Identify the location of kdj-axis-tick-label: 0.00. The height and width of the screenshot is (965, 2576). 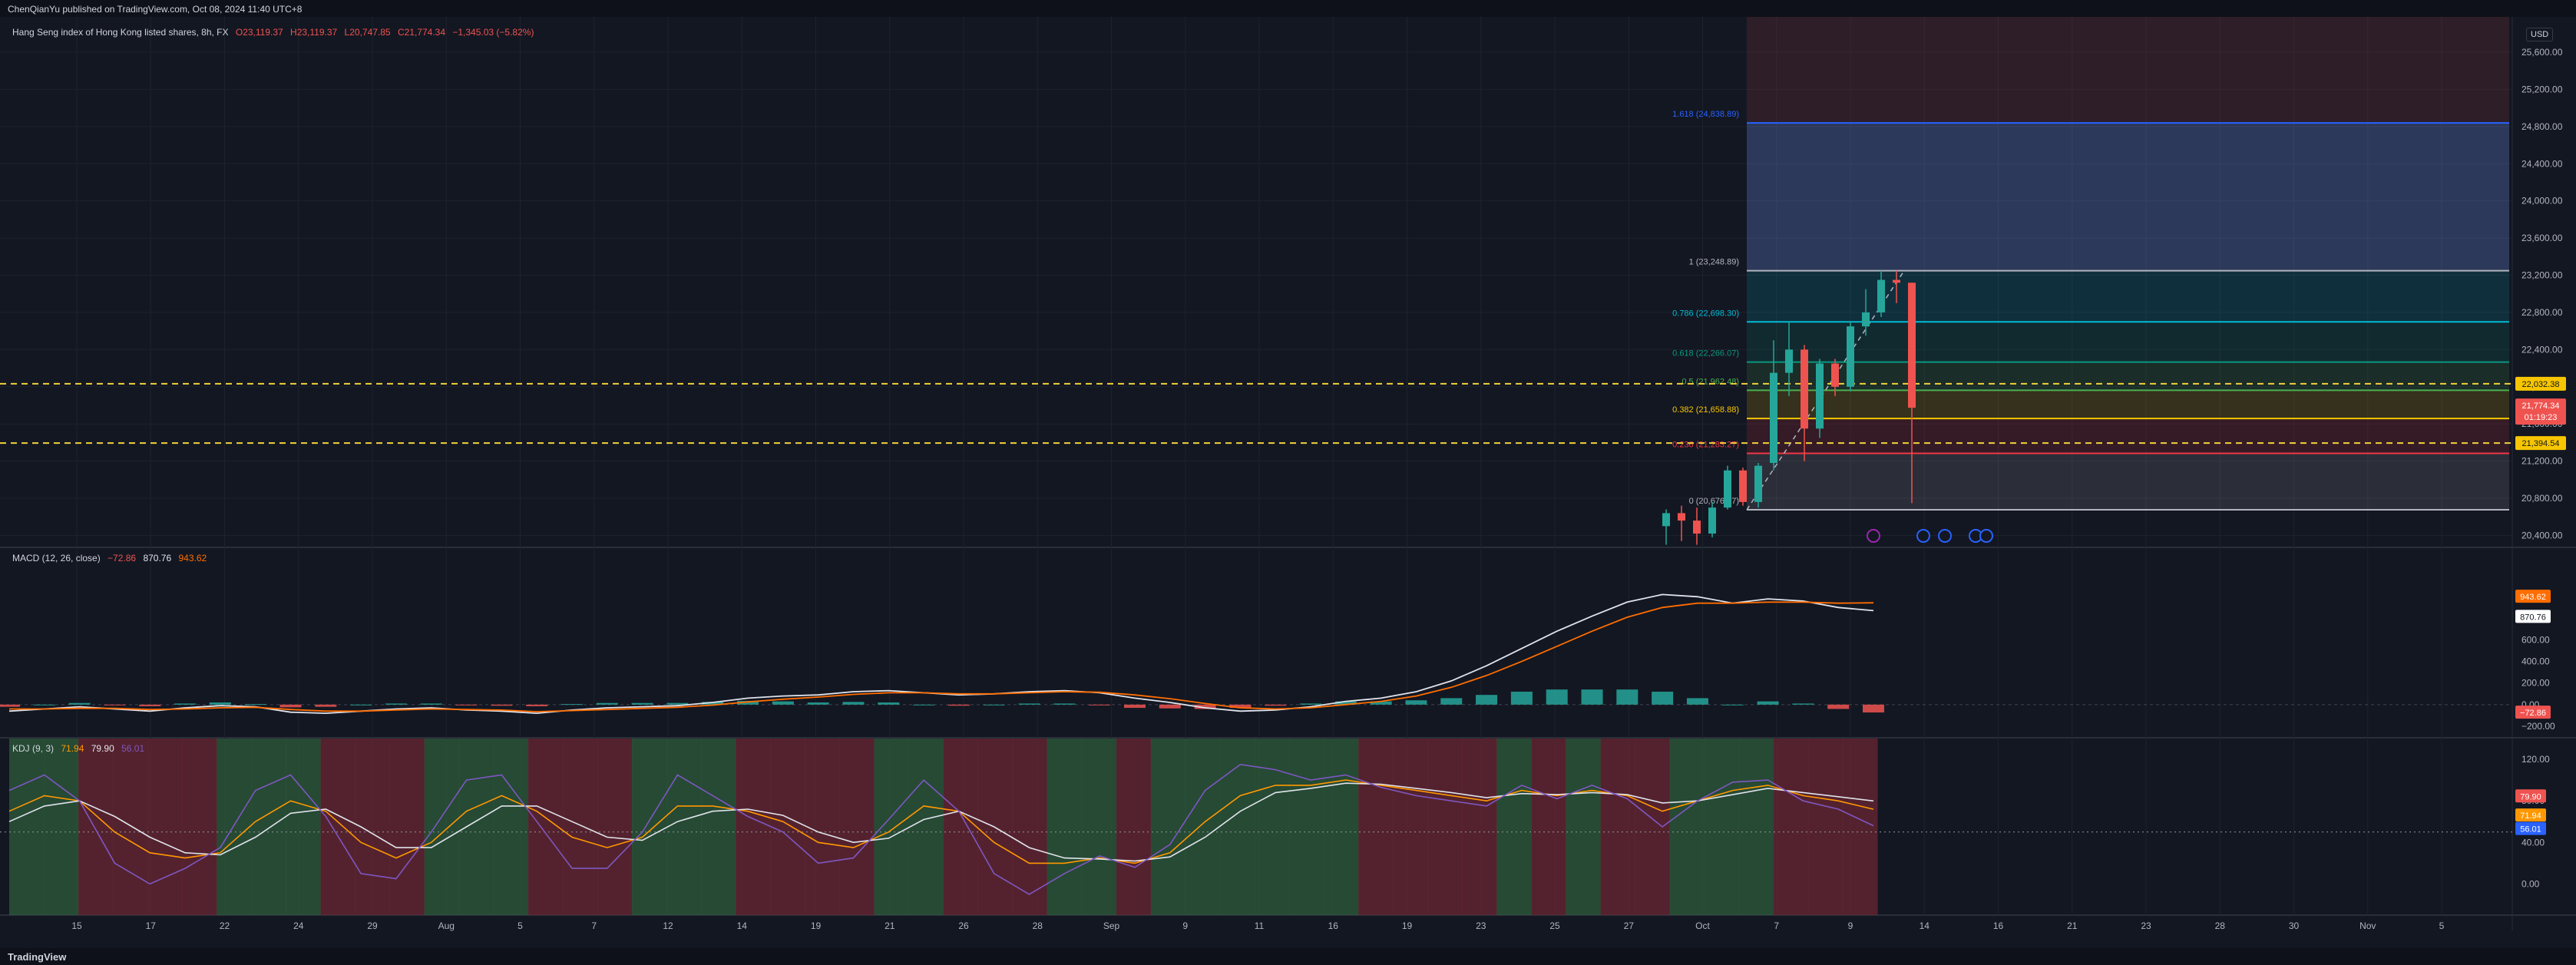
(2530, 883).